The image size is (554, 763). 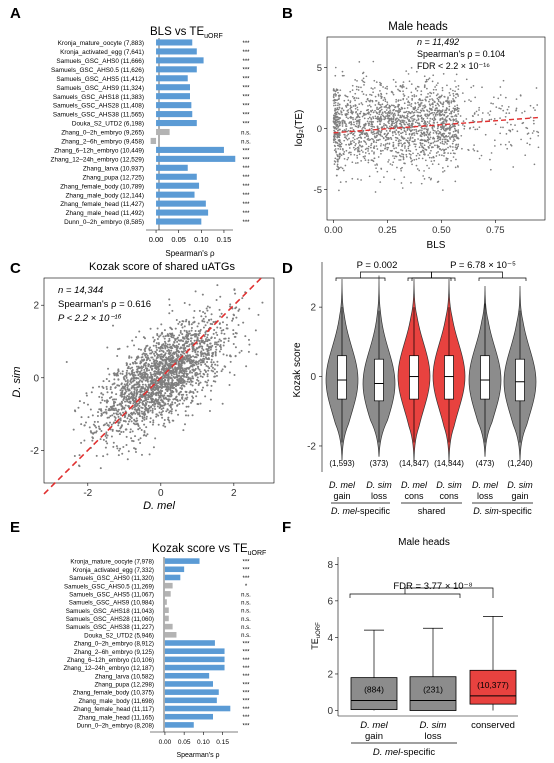 What do you see at coordinates (319, 68) in the screenshot?
I see `y-tick-label: 5` at bounding box center [319, 68].